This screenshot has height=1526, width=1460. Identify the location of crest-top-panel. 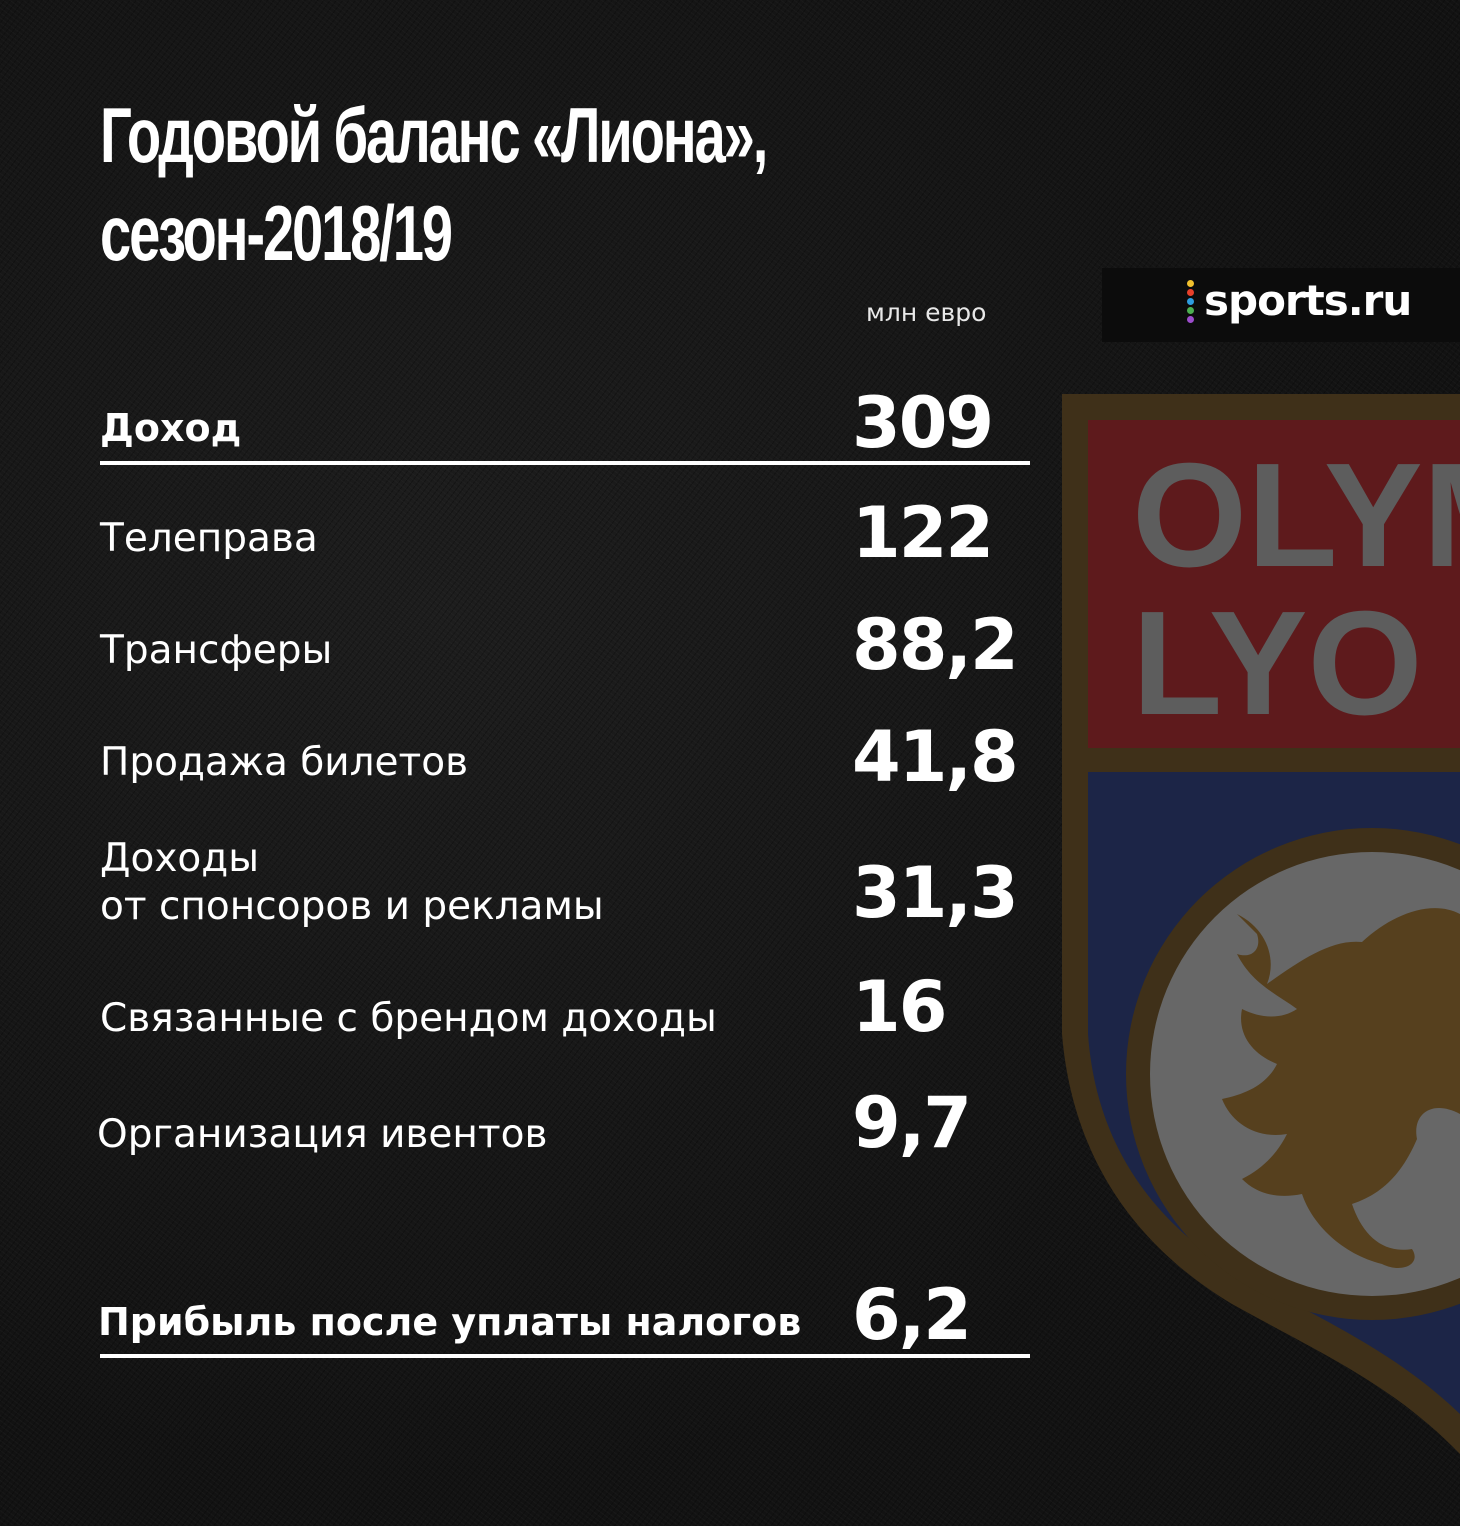
(1274, 584).